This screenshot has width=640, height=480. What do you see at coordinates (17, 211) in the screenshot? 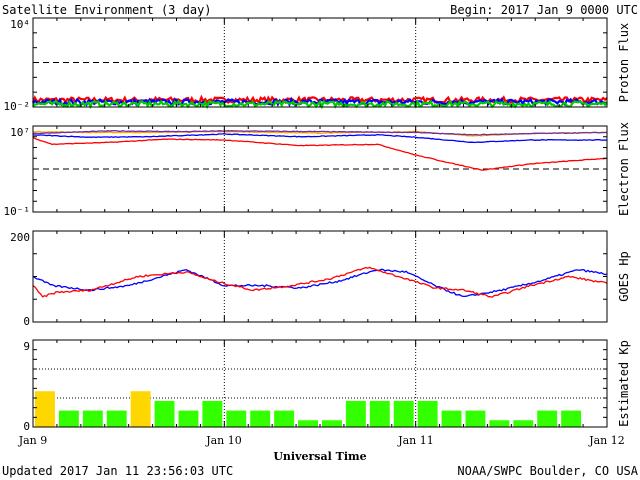
I see `y-tick-label: 10⁻¹` at bounding box center [17, 211].